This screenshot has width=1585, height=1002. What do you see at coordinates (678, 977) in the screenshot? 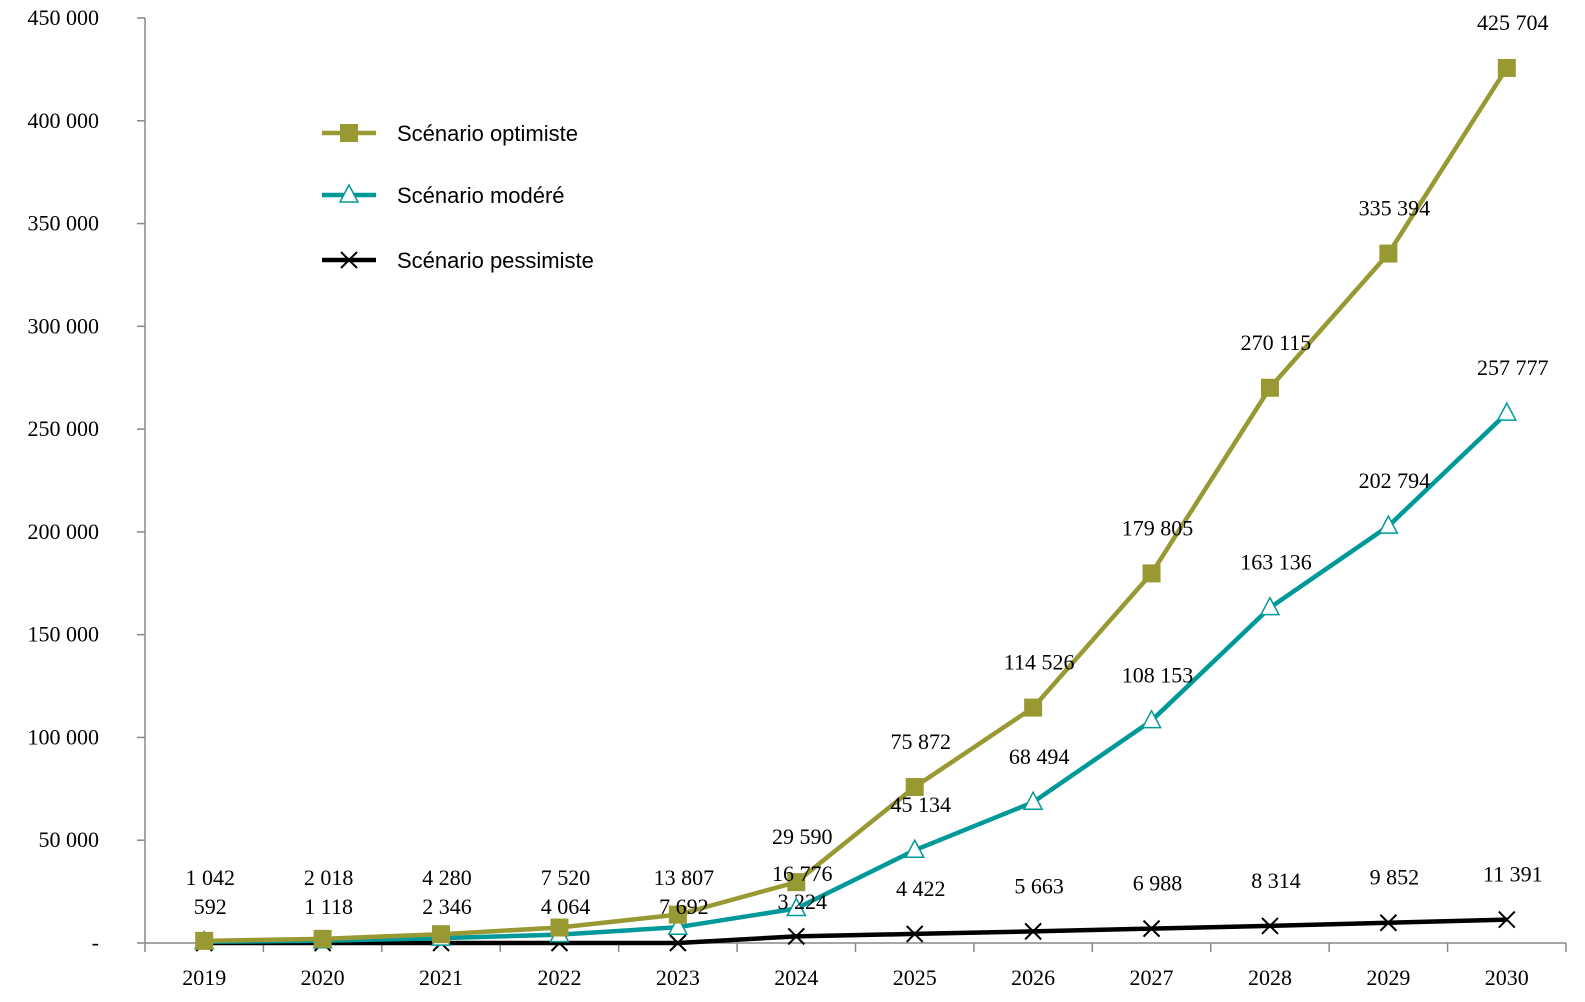
I see `x-tick-label: 2023` at bounding box center [678, 977].